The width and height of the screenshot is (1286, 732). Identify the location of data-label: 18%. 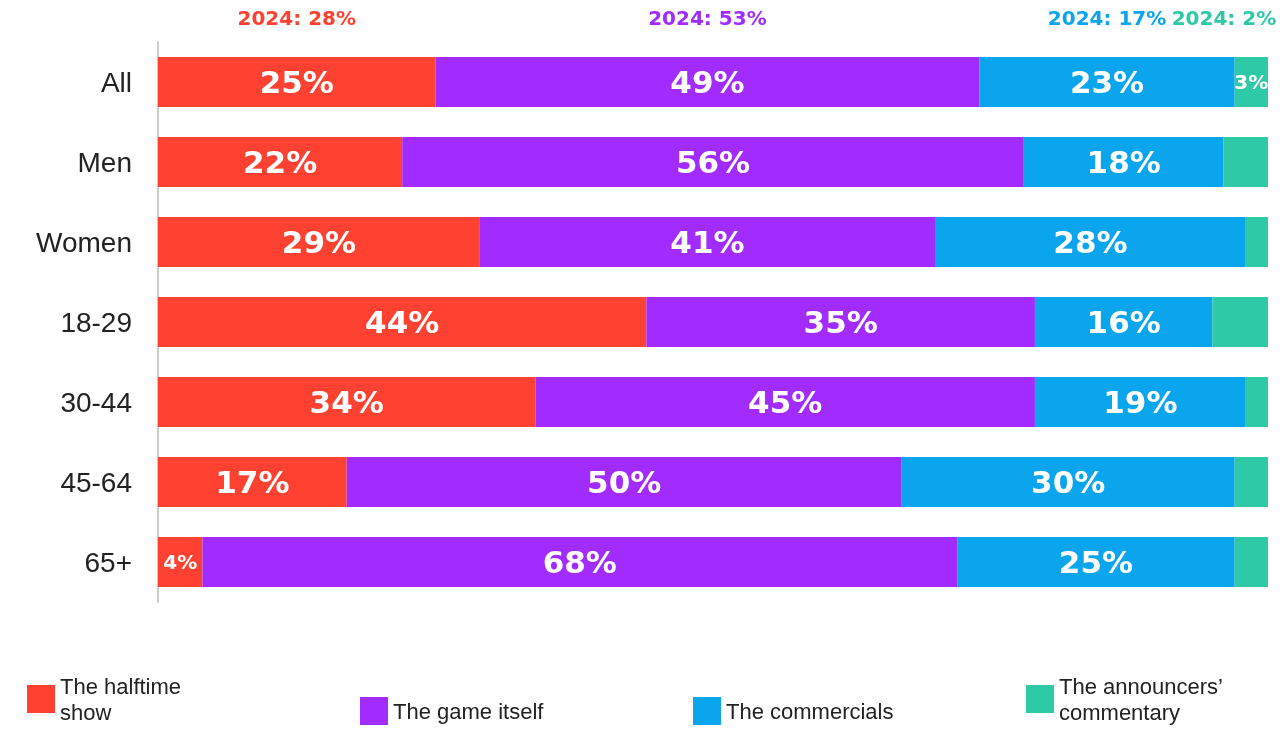
(1123, 162).